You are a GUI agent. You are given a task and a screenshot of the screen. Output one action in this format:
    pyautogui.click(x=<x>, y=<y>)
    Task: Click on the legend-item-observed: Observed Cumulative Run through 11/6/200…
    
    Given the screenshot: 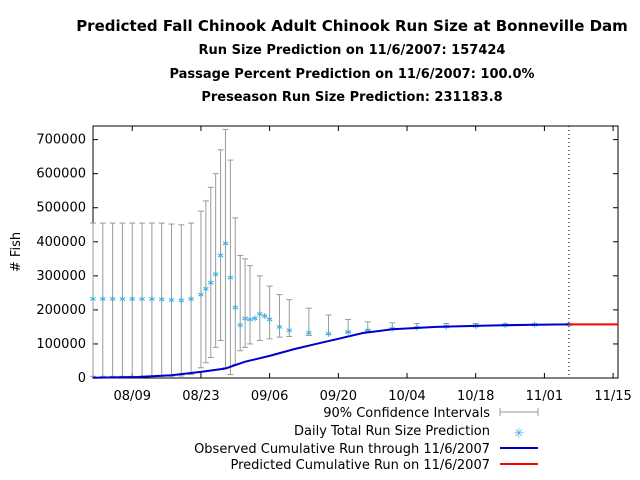 What is the action you would take?
    pyautogui.click(x=366, y=449)
    